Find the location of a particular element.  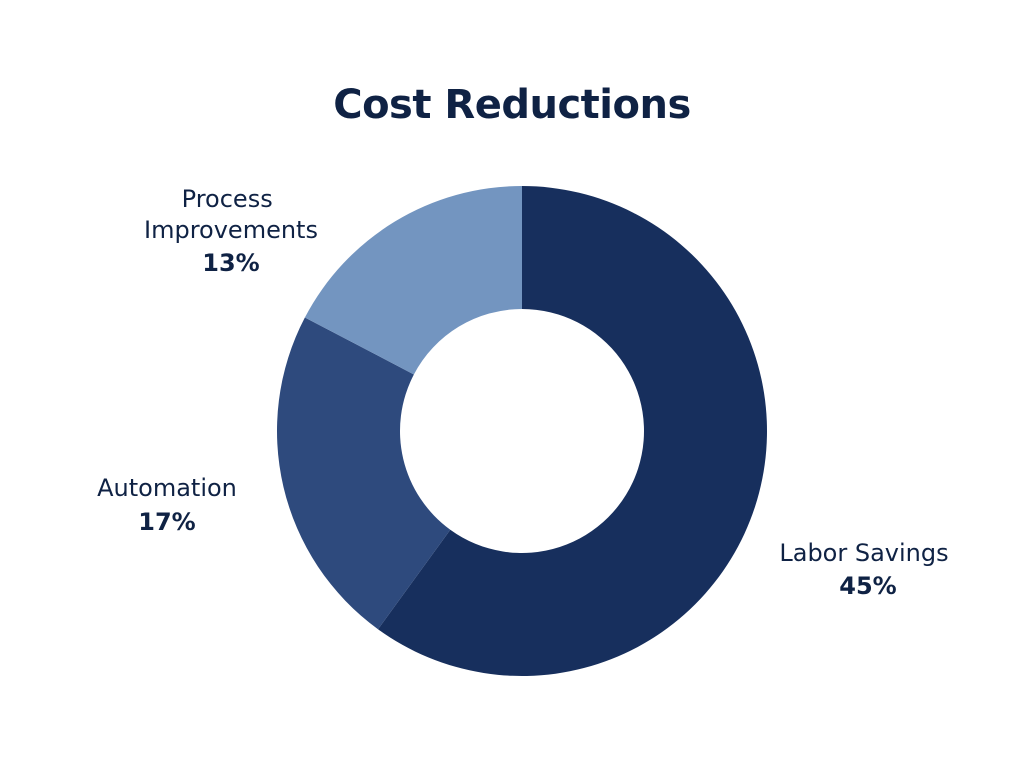

slice-label-automation: Automation is located at coordinates (167, 488).